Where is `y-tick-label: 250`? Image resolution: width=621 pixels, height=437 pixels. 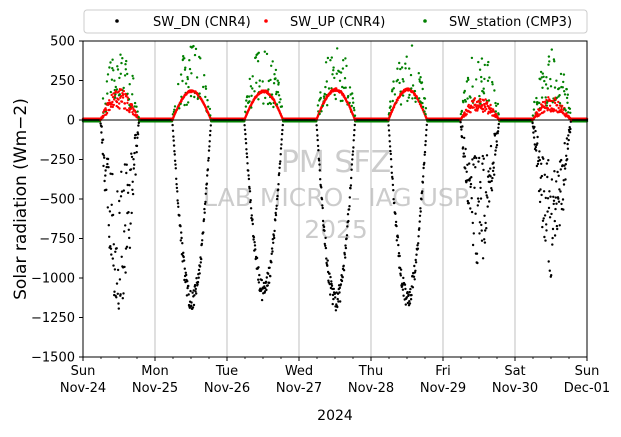
y-tick-label: 250 is located at coordinates (62, 81).